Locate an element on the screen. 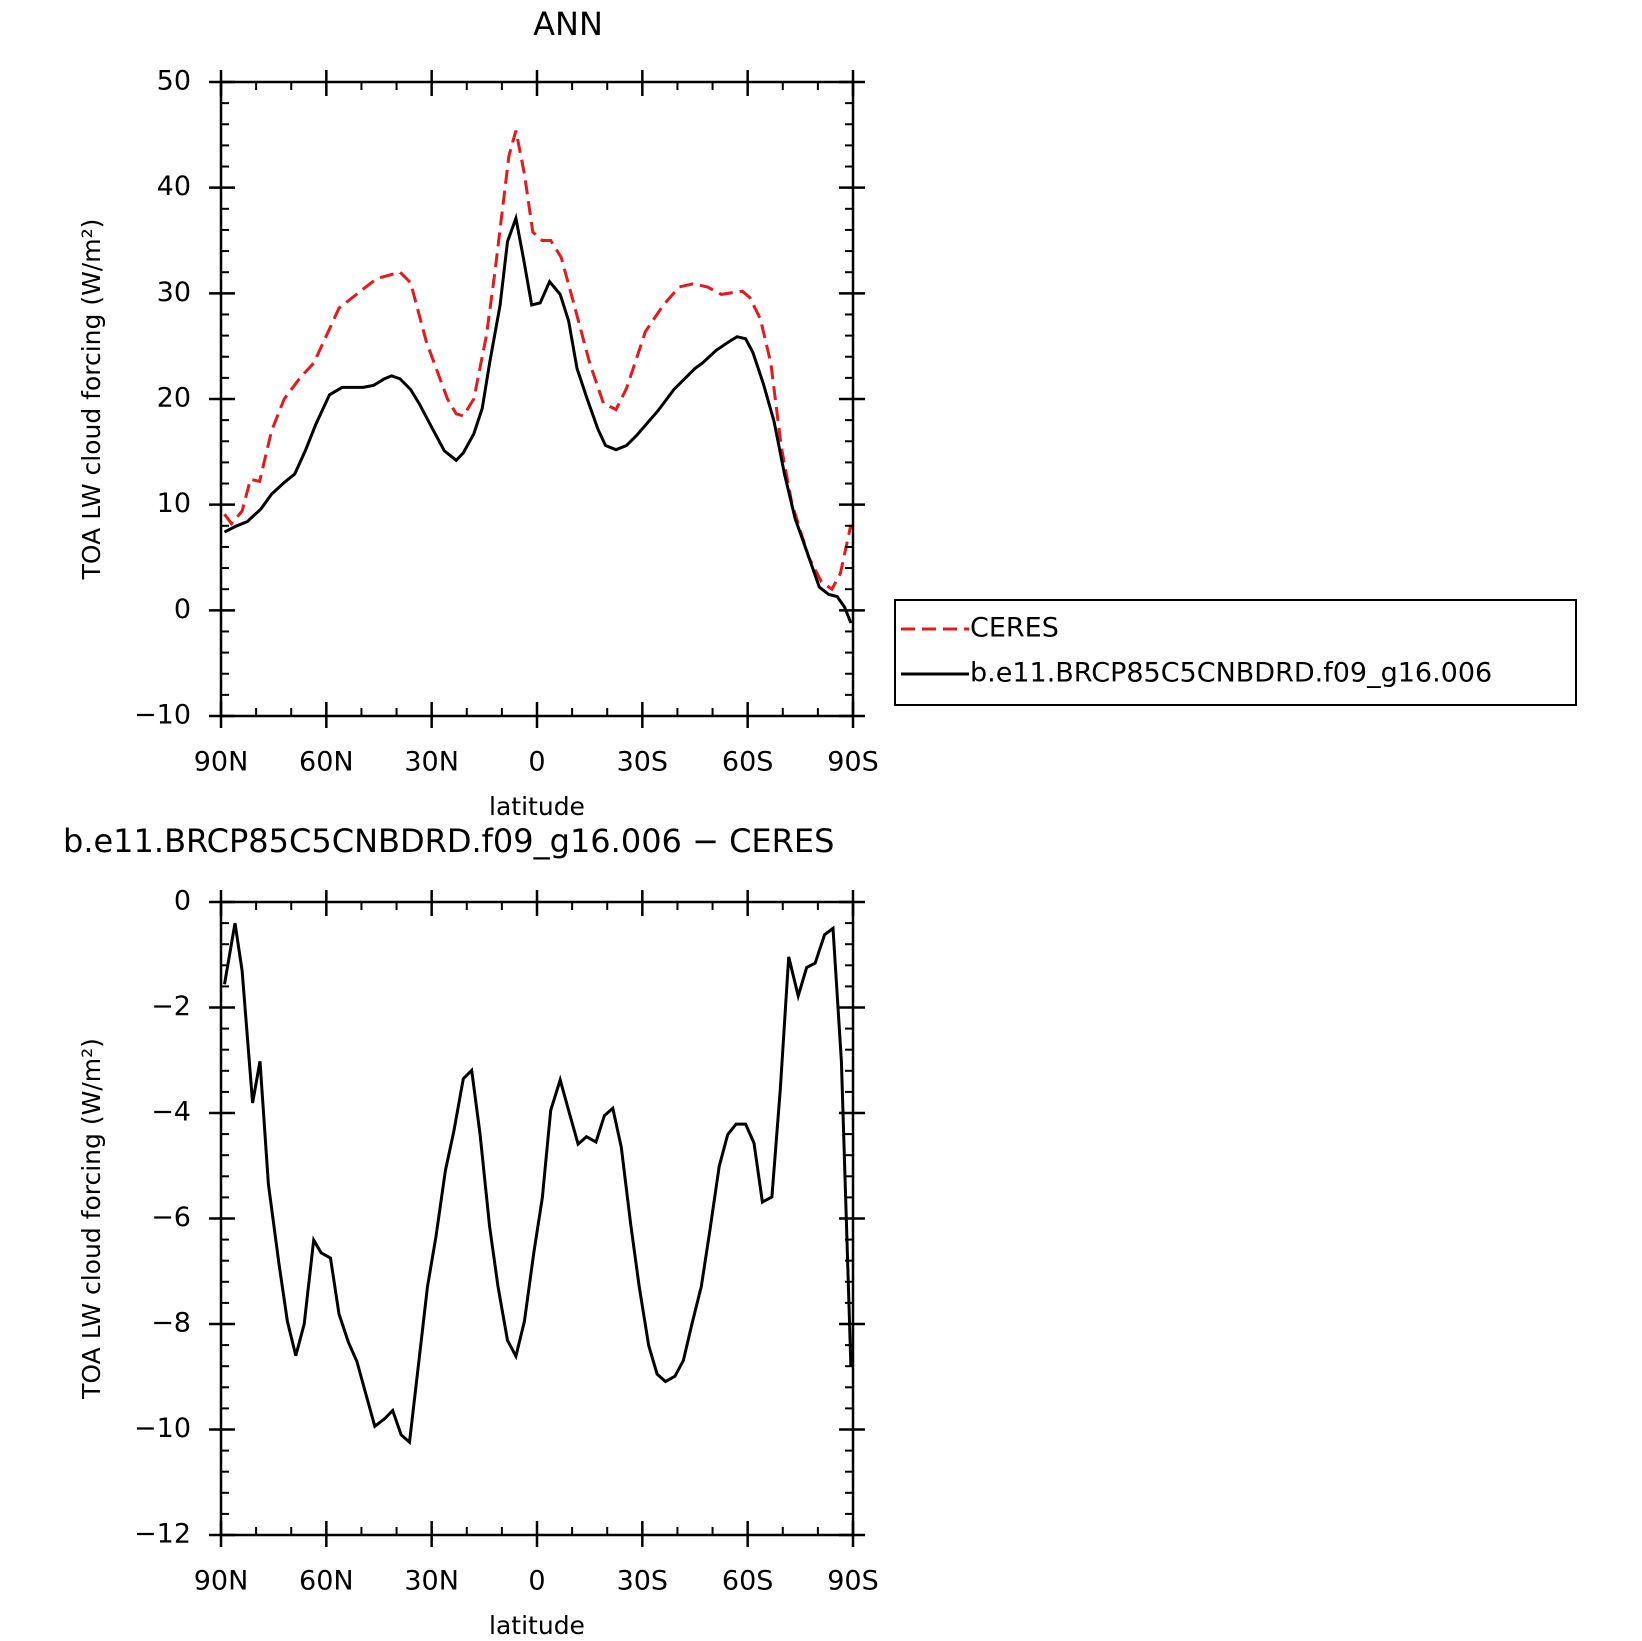 The image size is (1642, 1641). y-tick-label: 30 is located at coordinates (174, 292).